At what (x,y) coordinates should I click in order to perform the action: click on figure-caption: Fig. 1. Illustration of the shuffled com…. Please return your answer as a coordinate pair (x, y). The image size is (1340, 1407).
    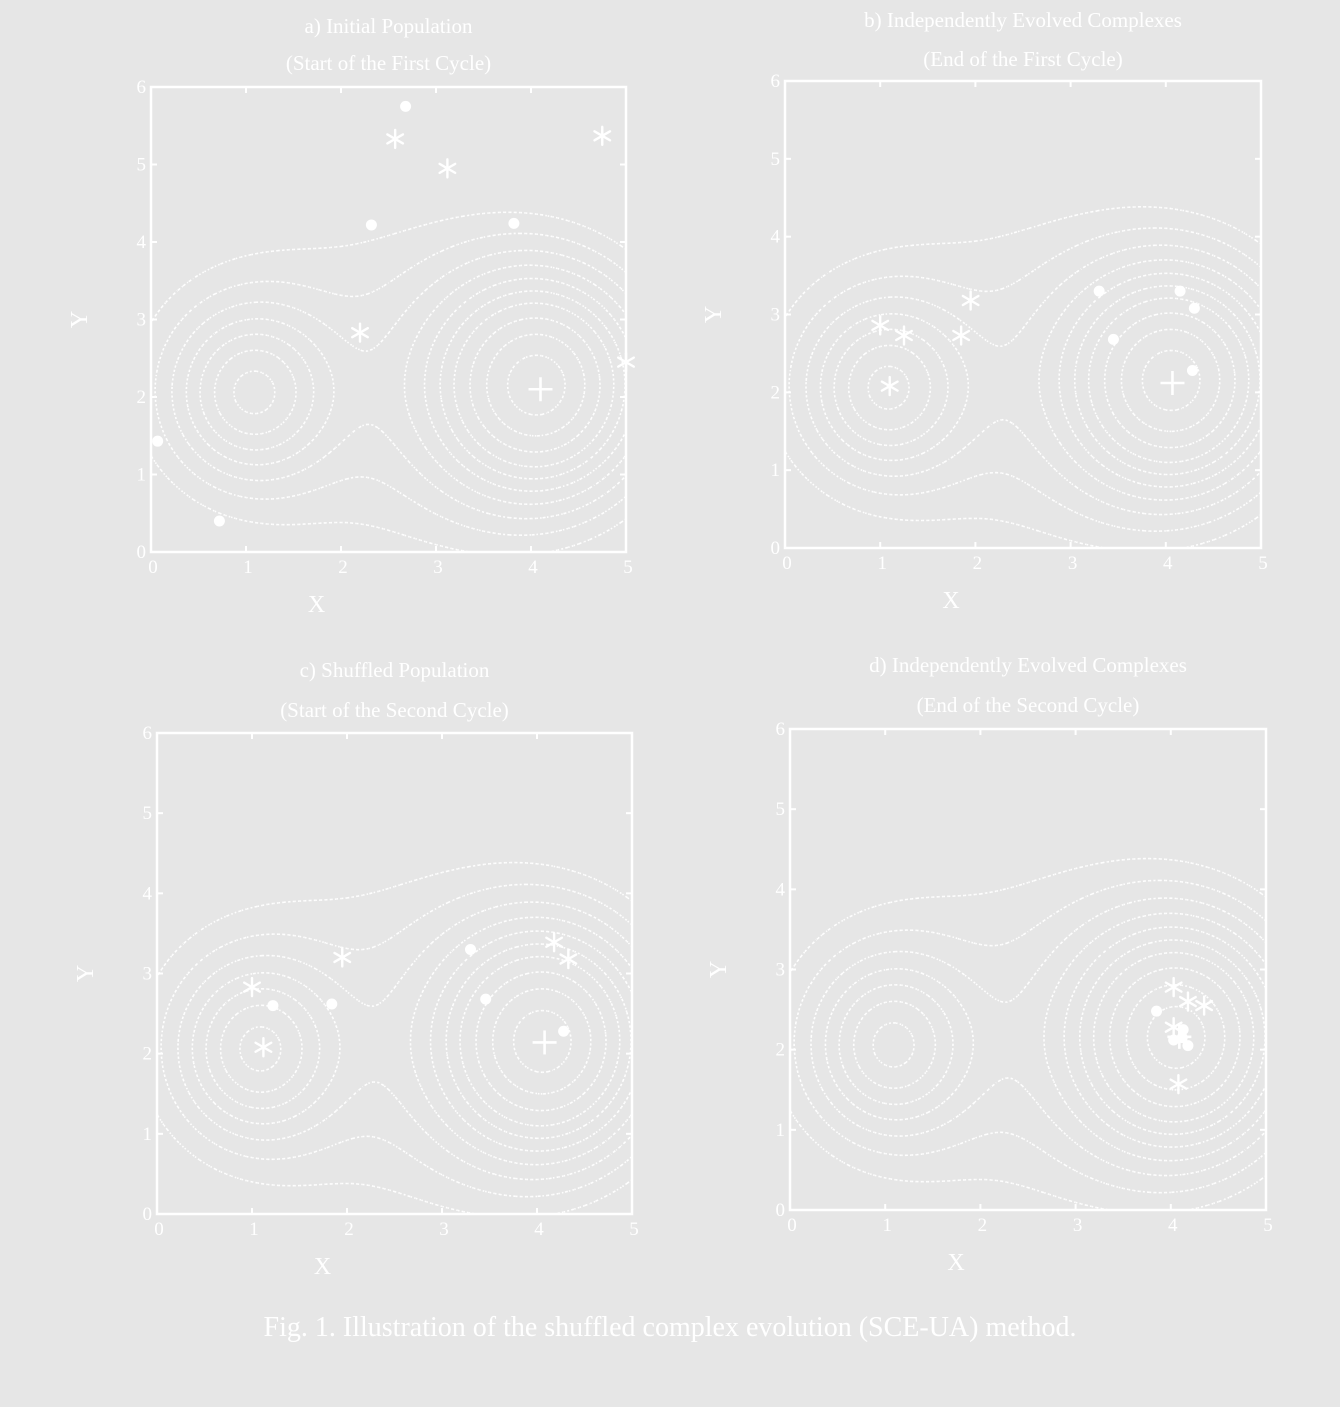
    Looking at the image, I should click on (670, 1327).